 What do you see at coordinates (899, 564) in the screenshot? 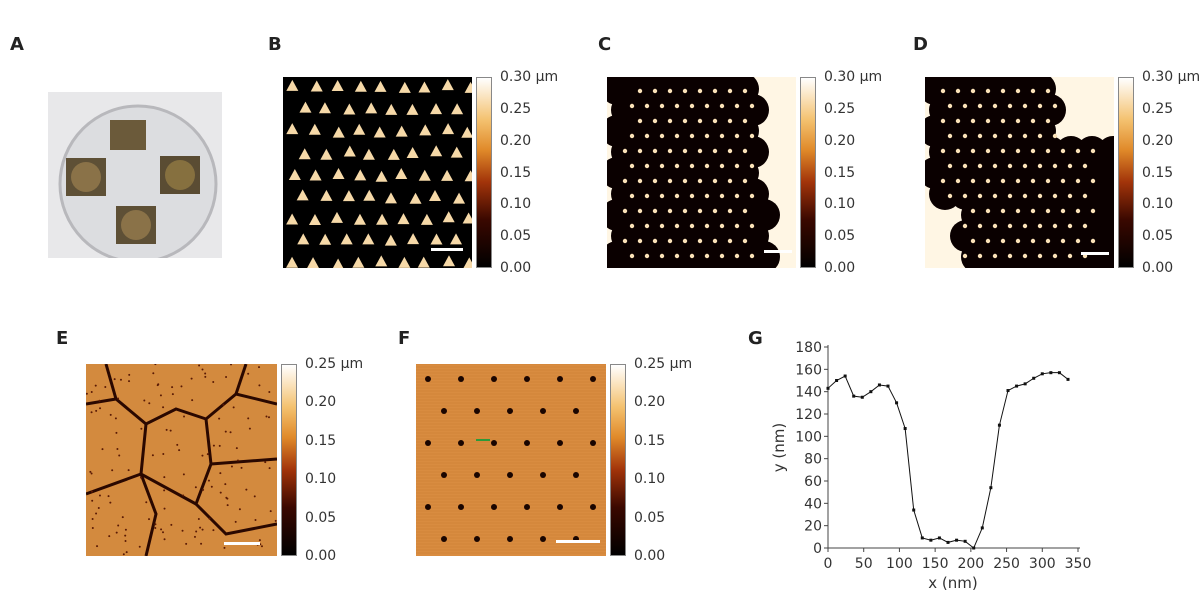
I see `x-tick-label: 100` at bounding box center [899, 564].